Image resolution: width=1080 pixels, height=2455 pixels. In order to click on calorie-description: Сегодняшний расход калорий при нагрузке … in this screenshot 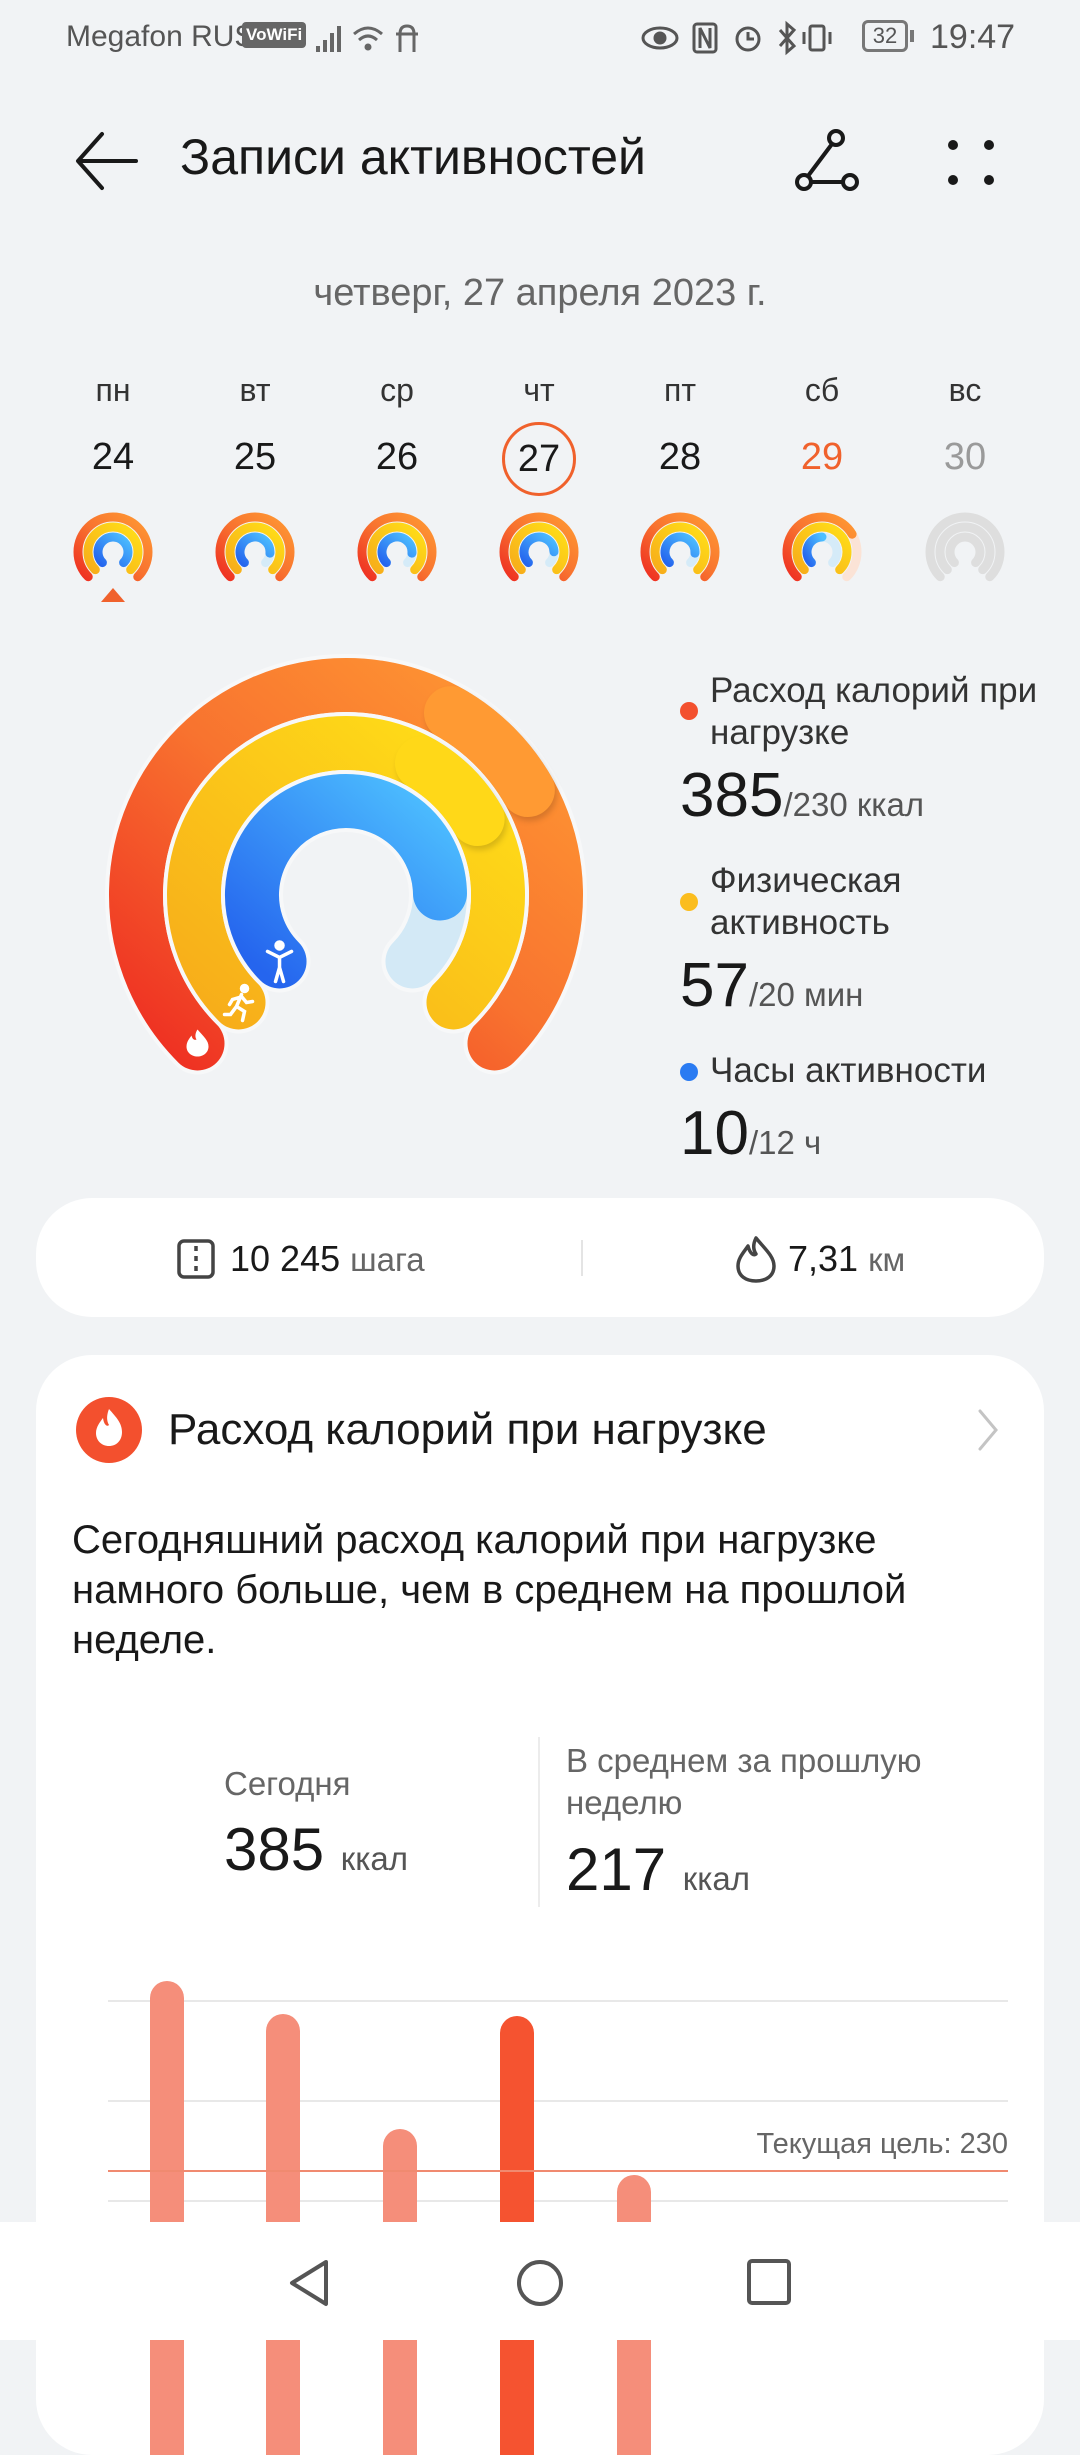, I will do `click(489, 1590)`.